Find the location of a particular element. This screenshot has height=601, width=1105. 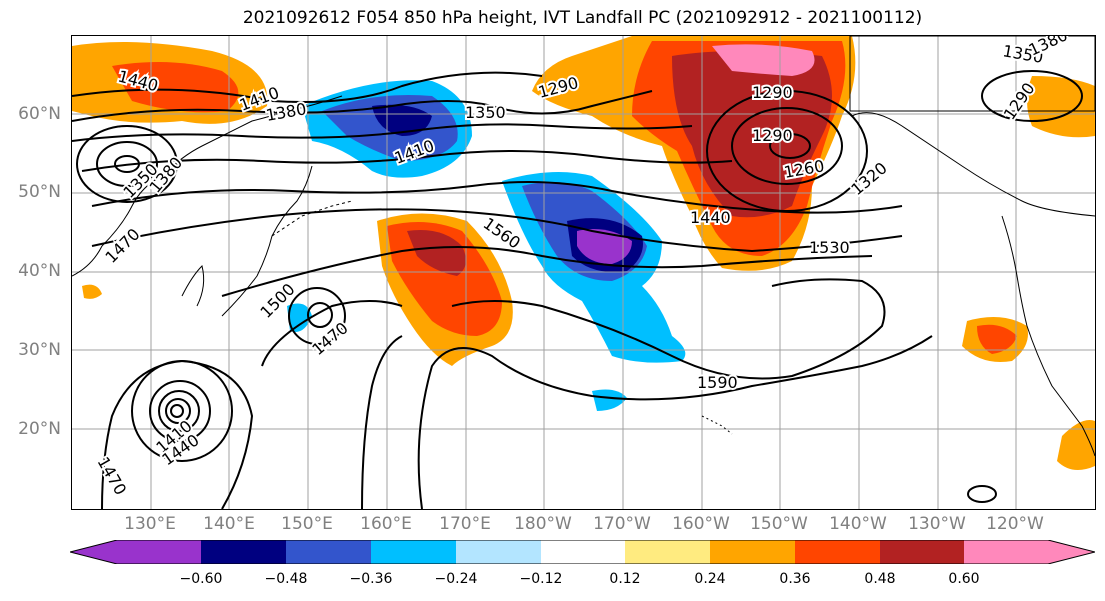

colorbar is located at coordinates (582, 552).